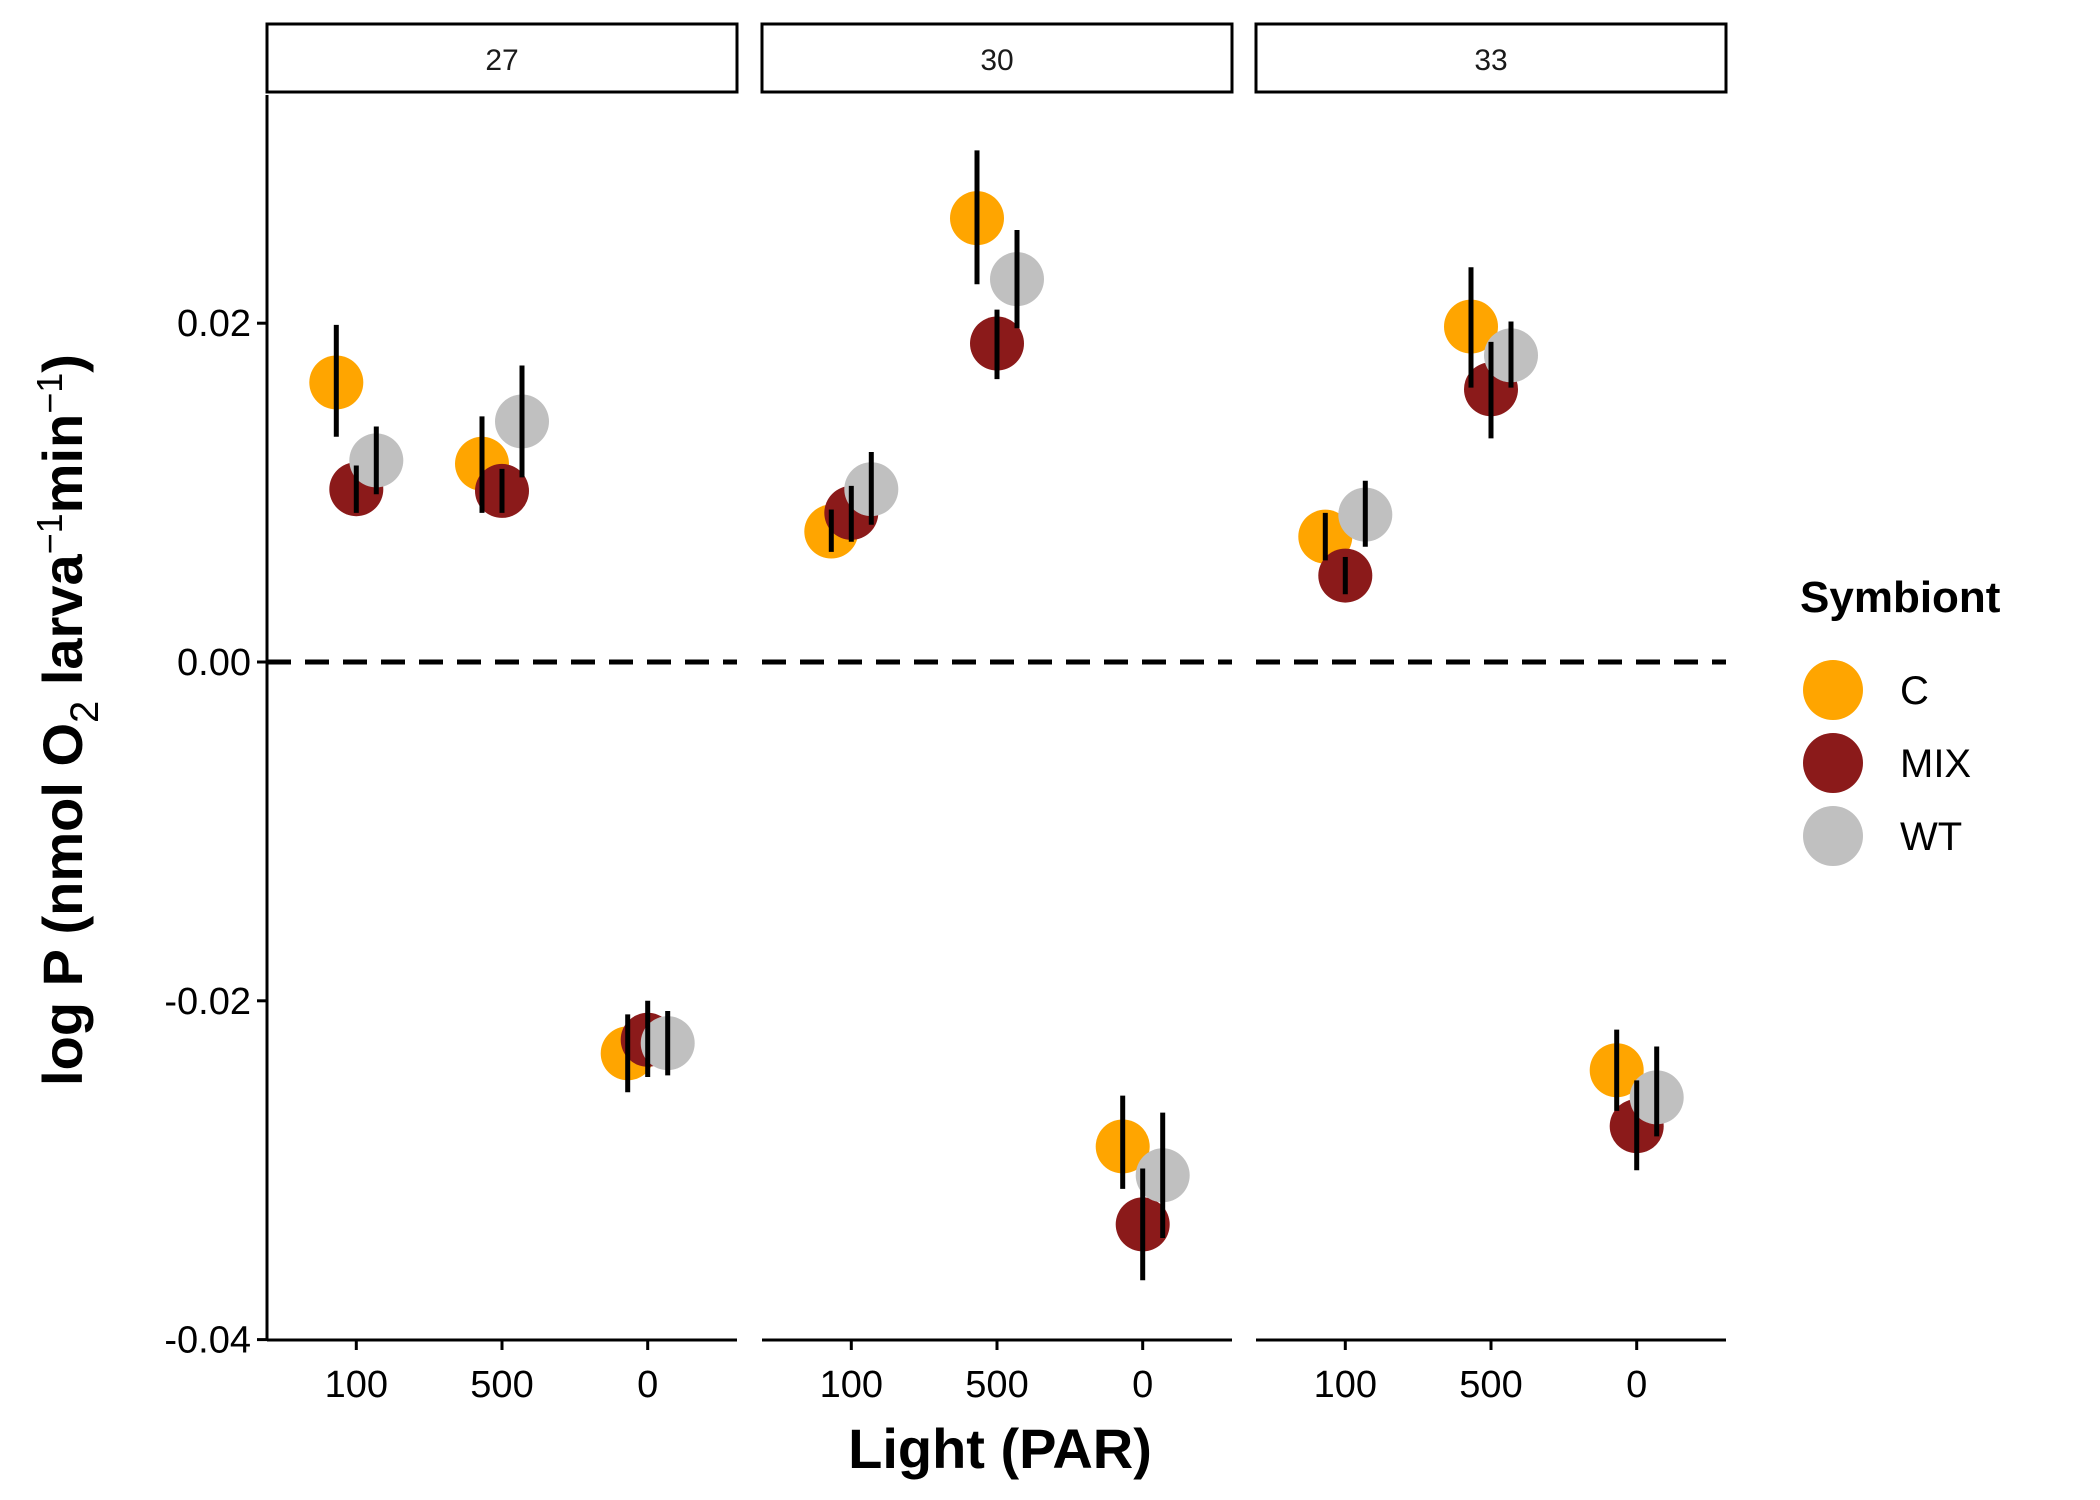 This screenshot has width=2100, height=1500. What do you see at coordinates (62, 363) in the screenshot?
I see `y-axis-title-part: )` at bounding box center [62, 363].